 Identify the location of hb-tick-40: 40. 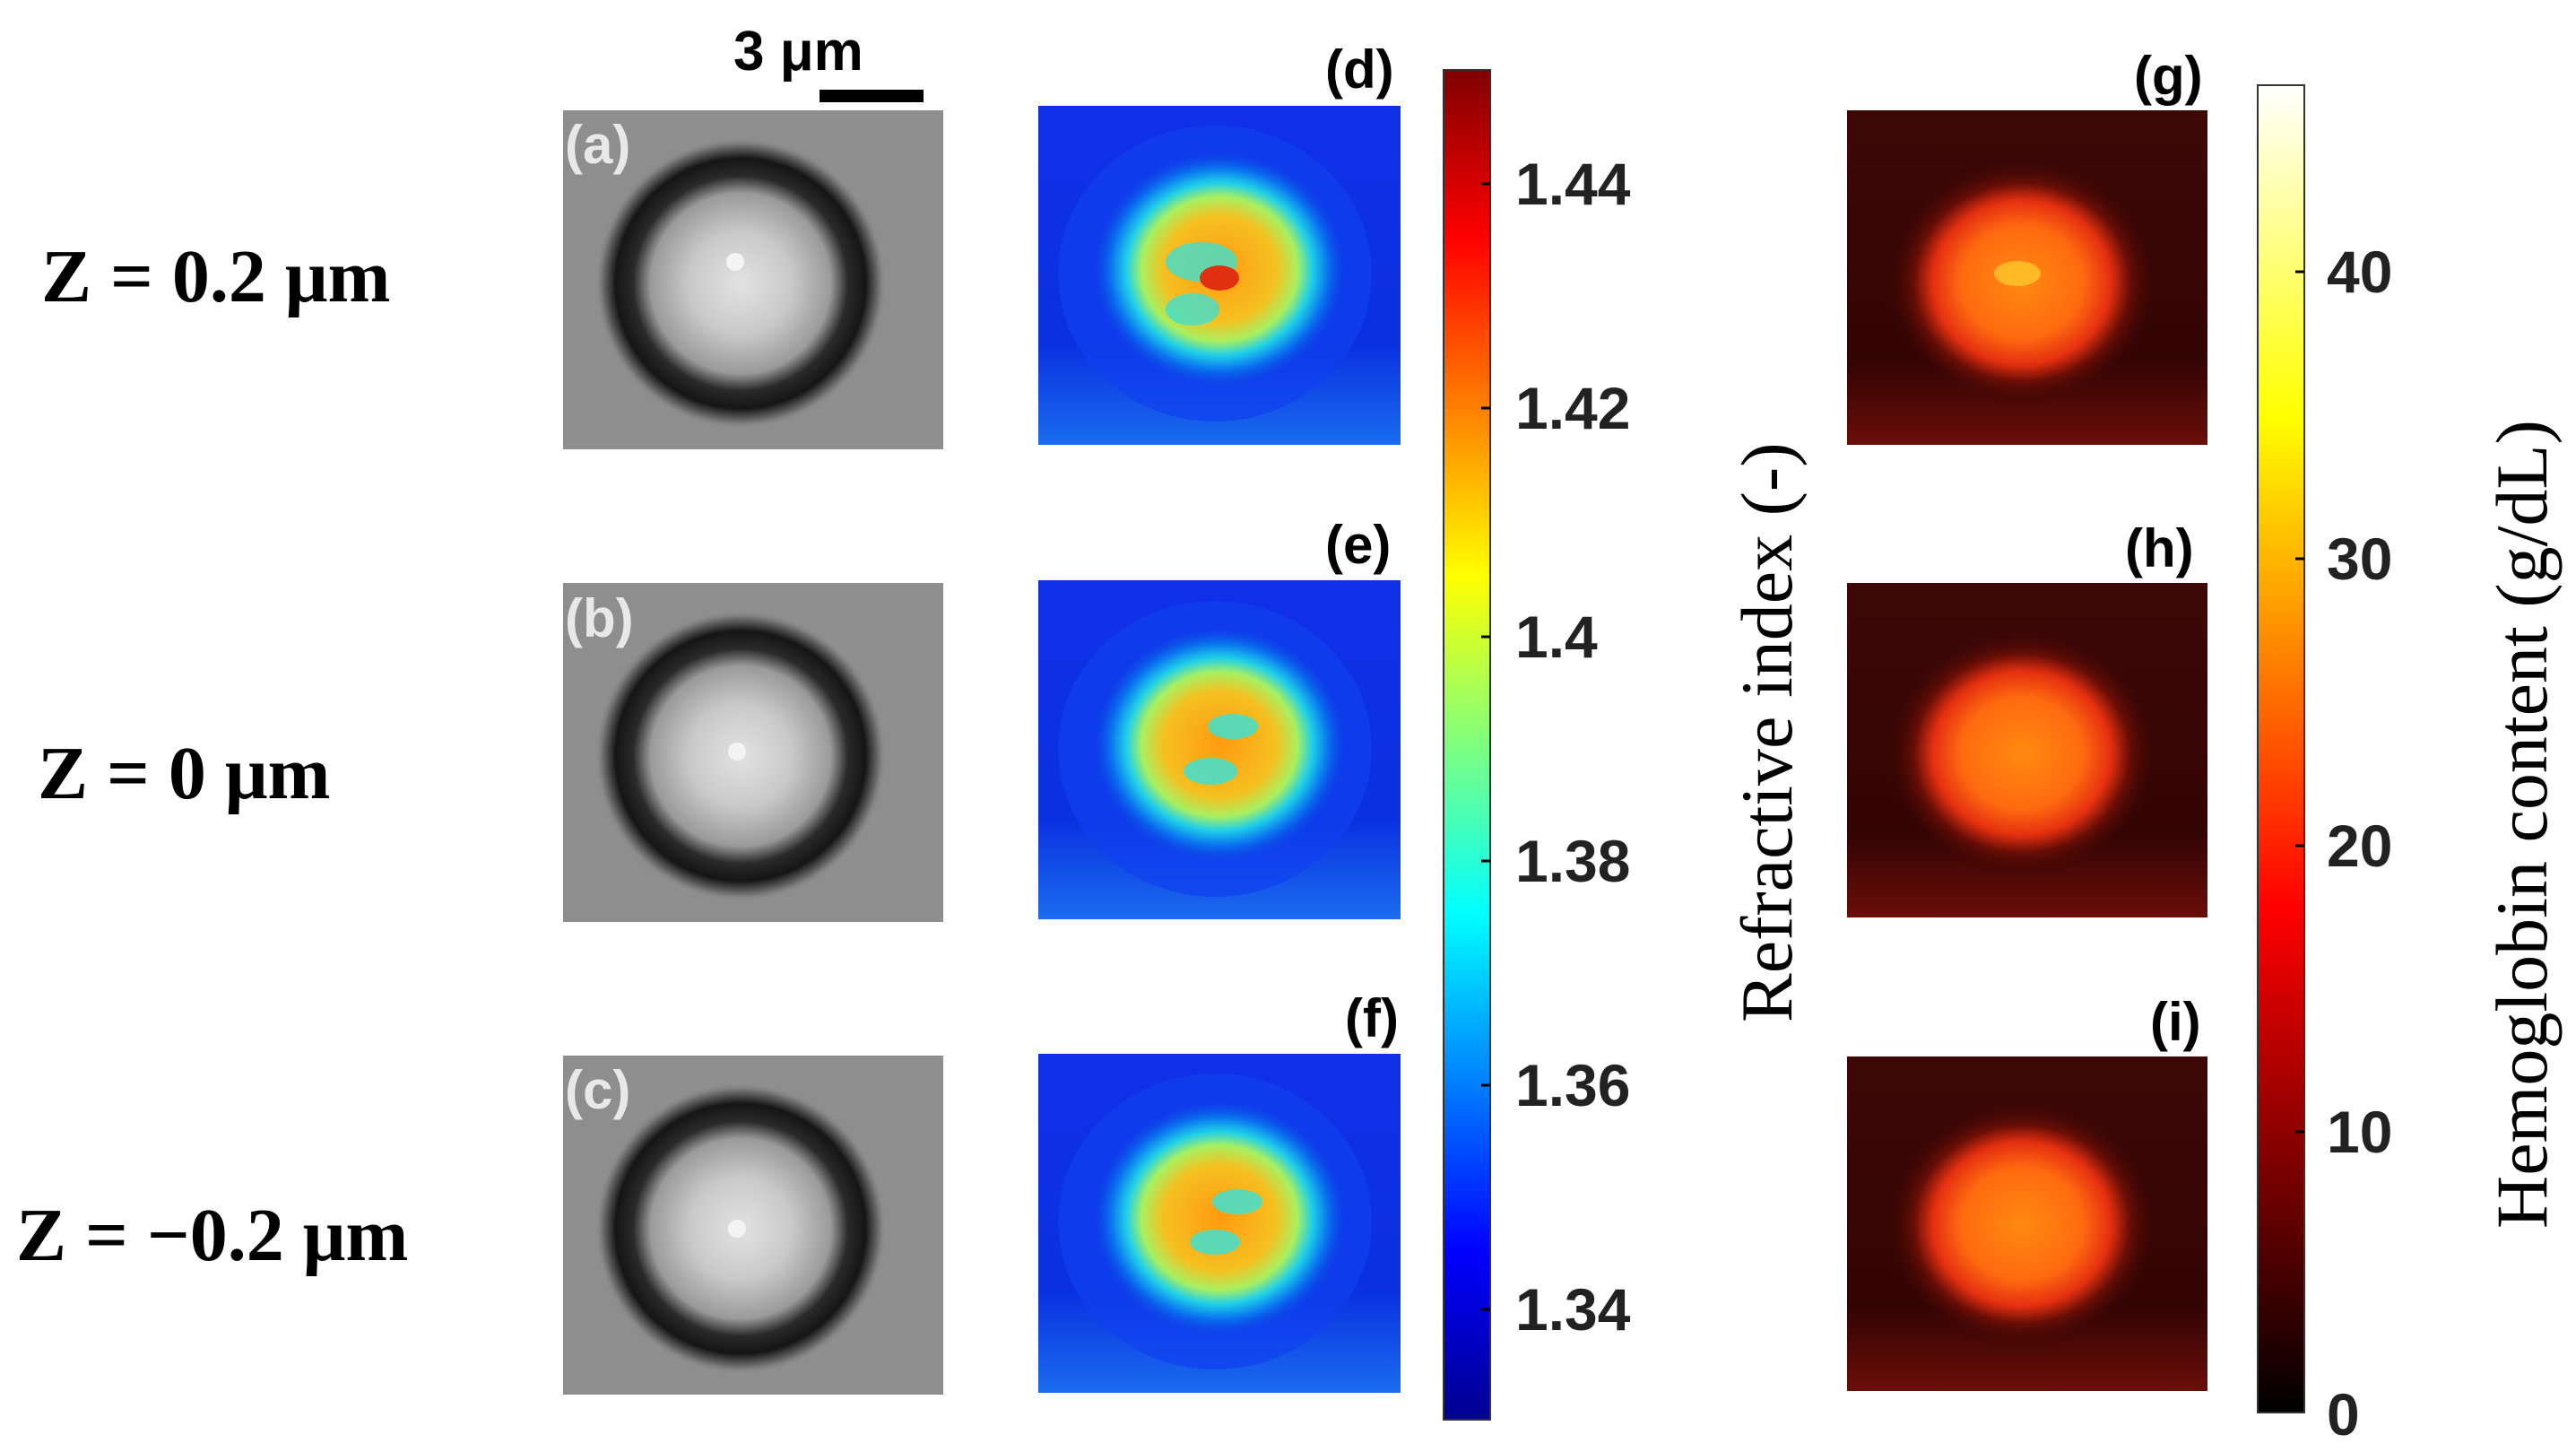
(2359, 272).